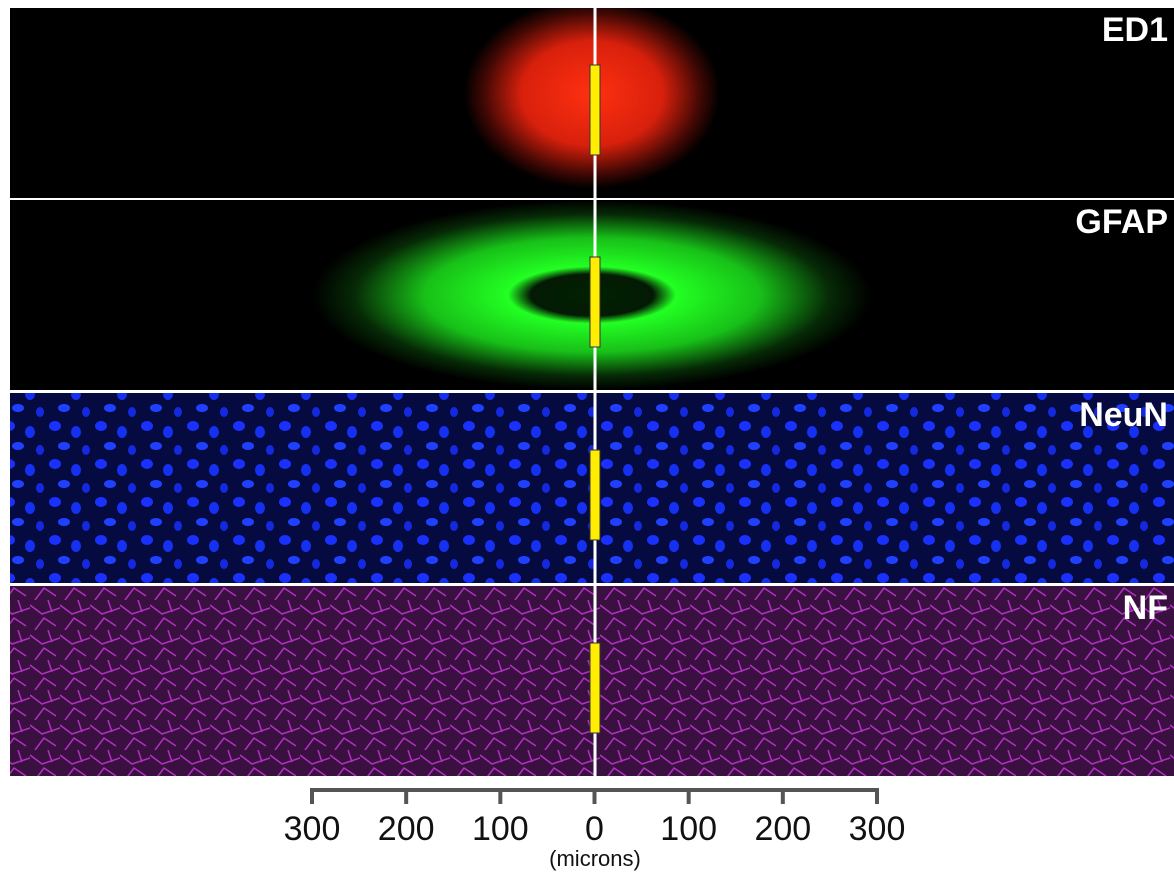  I want to click on unit-label: (microns), so click(595, 858).